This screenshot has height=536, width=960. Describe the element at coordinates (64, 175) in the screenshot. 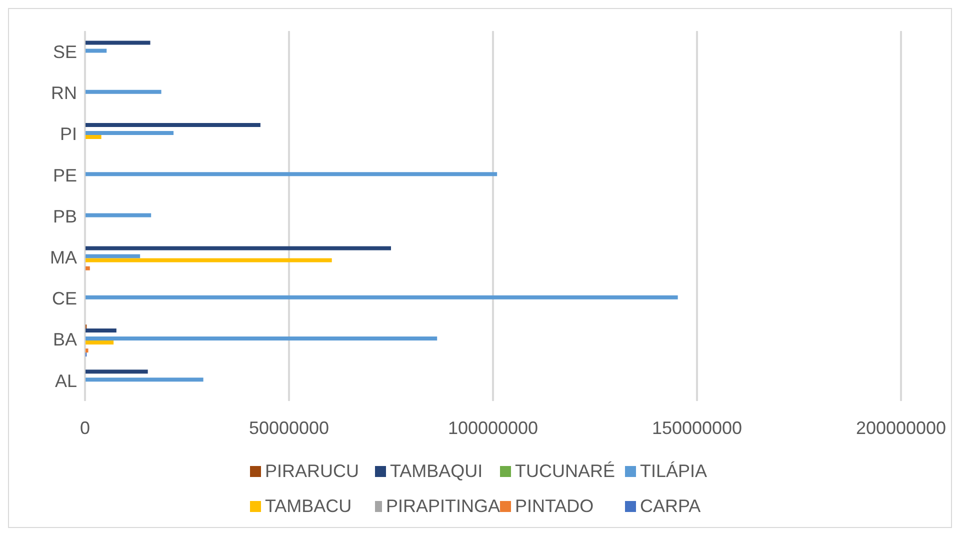

I see `y-tick-label: PE` at that location.